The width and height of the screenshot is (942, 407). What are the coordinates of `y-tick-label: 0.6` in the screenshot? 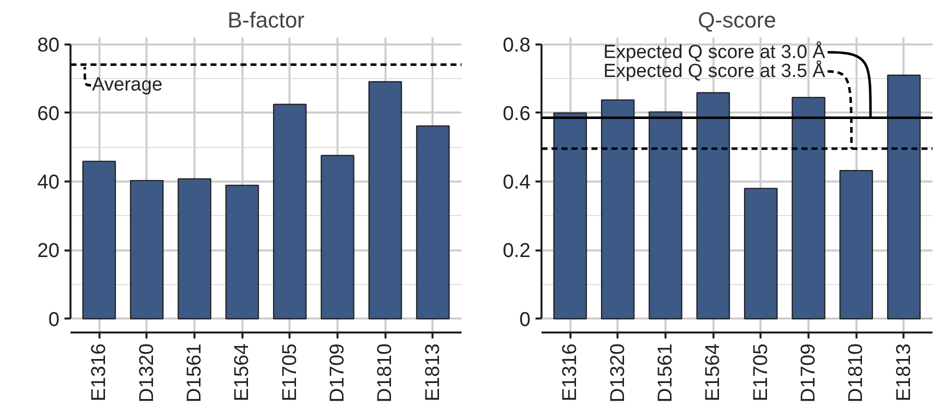 It's located at (516, 113).